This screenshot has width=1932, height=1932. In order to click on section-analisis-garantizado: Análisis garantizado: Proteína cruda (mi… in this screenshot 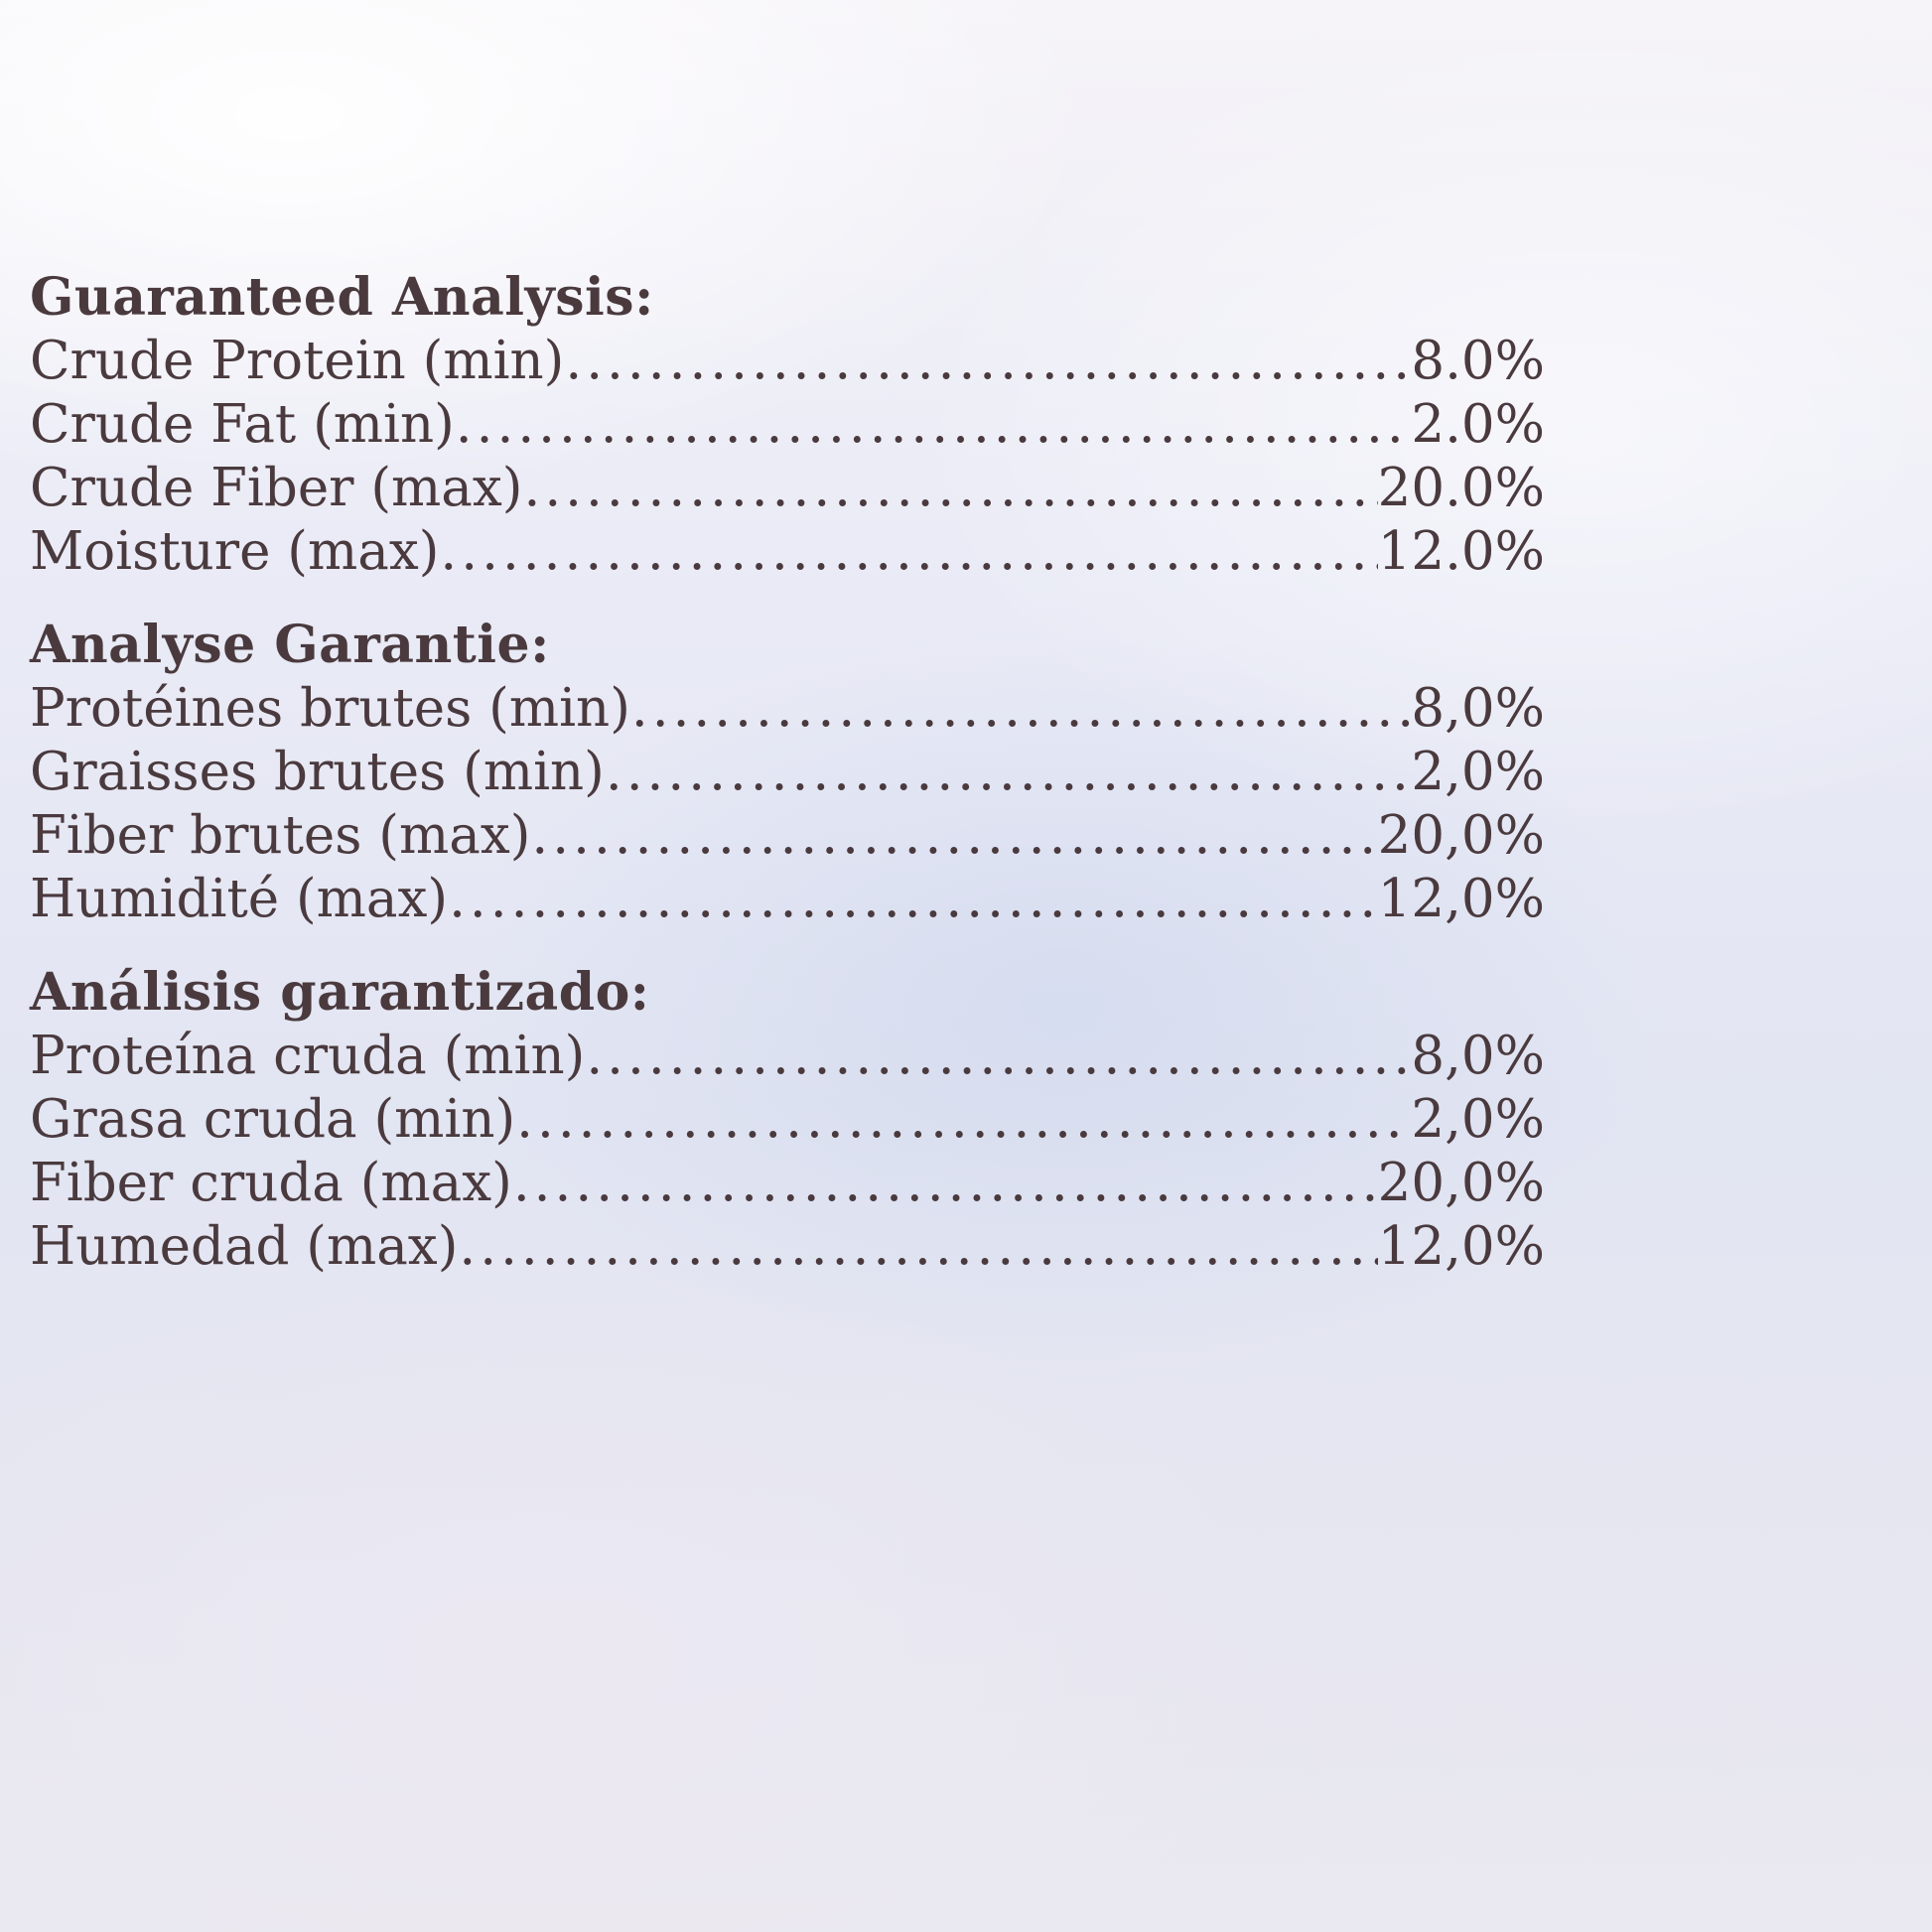, I will do `click(788, 1120)`.